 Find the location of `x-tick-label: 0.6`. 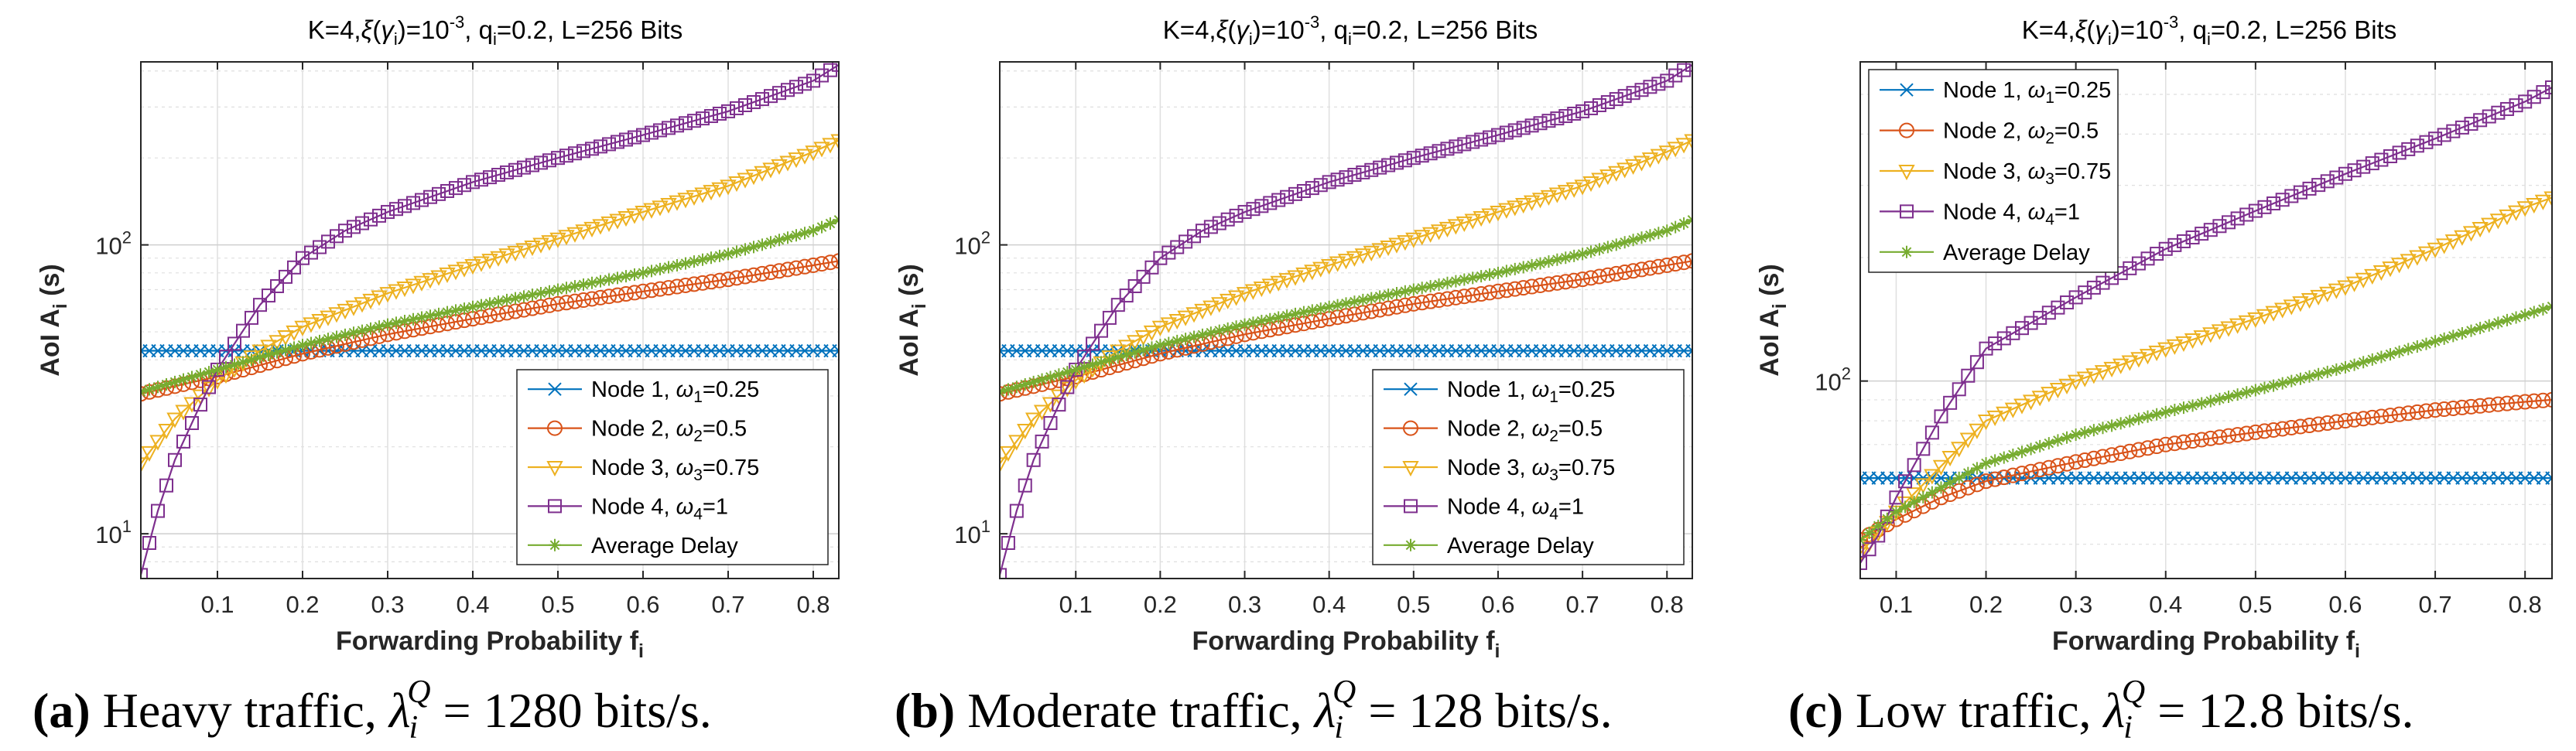

x-tick-label: 0.6 is located at coordinates (643, 604).